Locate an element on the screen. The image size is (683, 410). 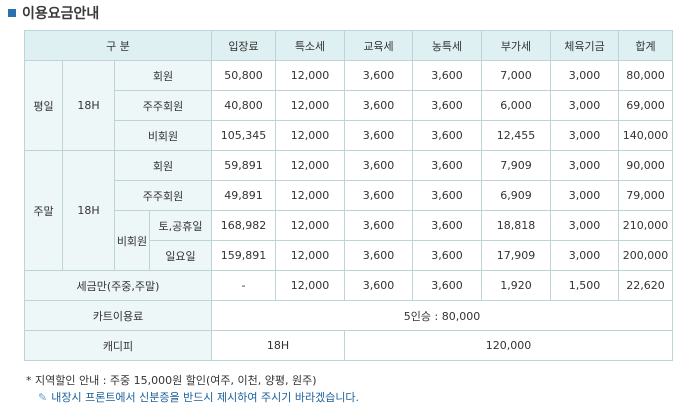
weekend-nonmember-label: 비회원 is located at coordinates (132, 240).